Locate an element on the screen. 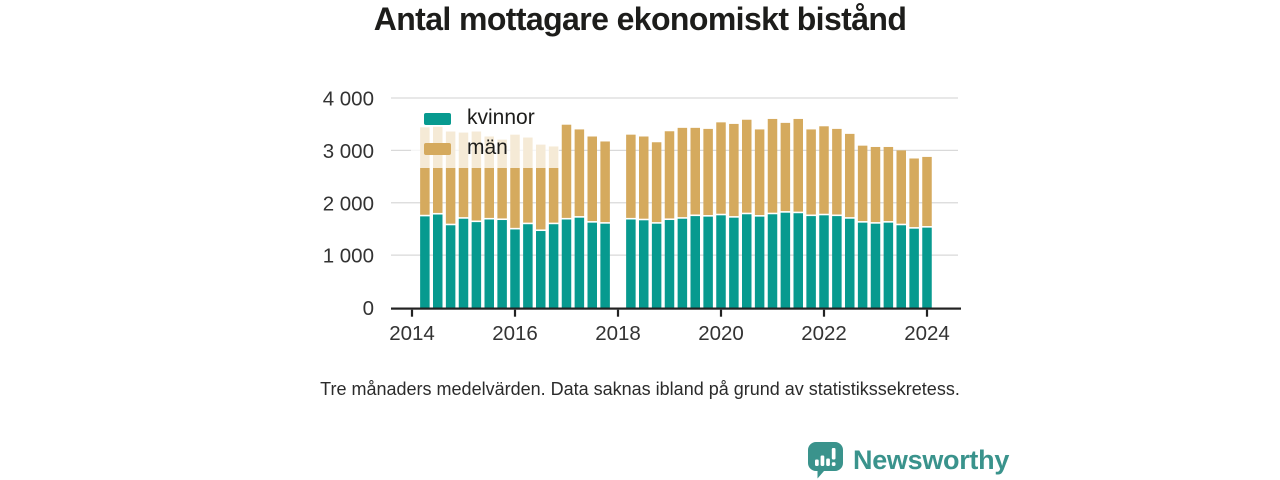  legend-swatch-kvinnor-icon is located at coordinates (437, 119).